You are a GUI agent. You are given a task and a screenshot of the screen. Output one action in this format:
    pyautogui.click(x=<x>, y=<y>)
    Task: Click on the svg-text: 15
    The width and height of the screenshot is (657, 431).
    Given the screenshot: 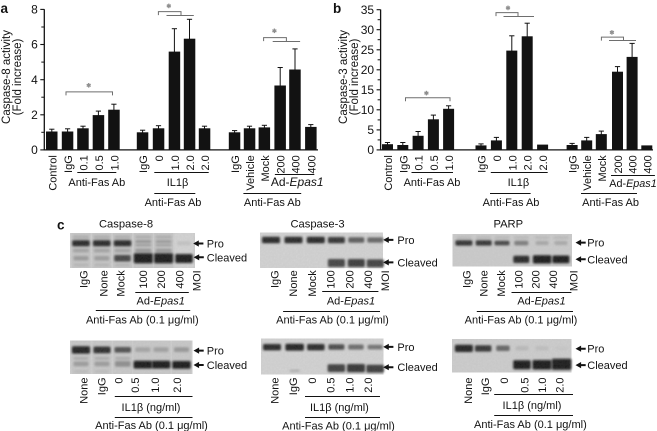 What is the action you would take?
    pyautogui.click(x=368, y=90)
    